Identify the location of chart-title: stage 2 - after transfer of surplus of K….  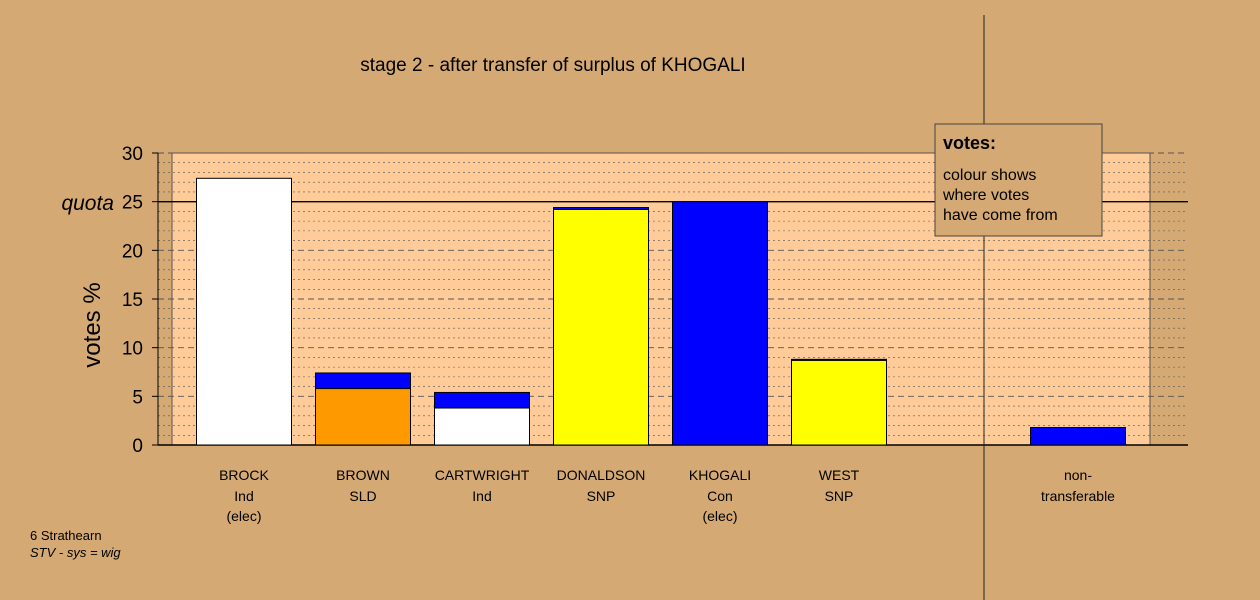
(552, 65).